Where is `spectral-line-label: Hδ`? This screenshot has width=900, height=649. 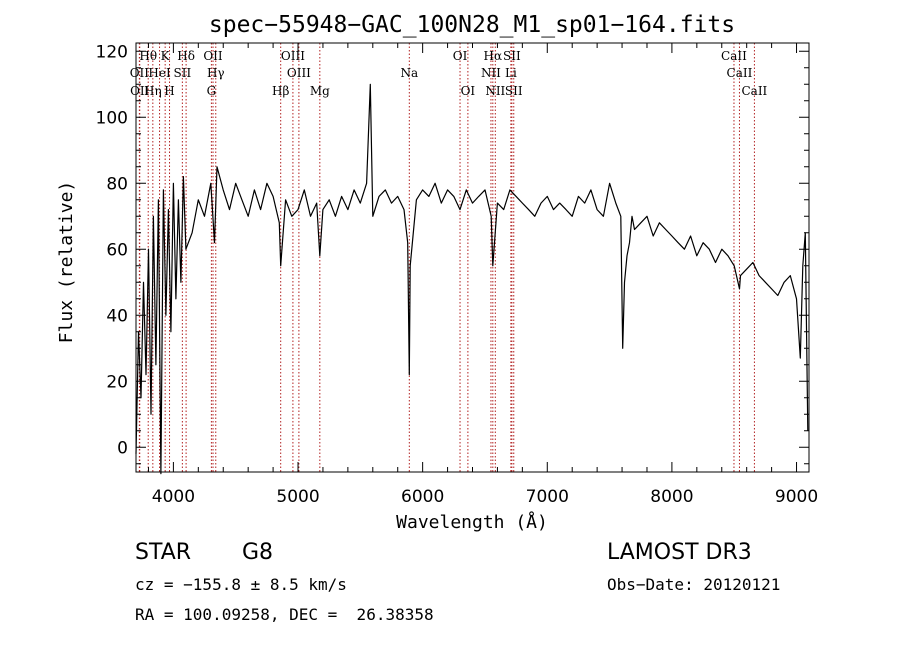
spectral-line-label: Hδ is located at coordinates (186, 56).